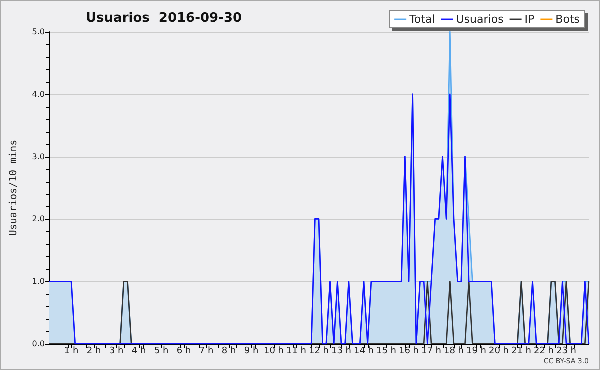 This screenshot has height=370, width=600. I want to click on y-tick-label: 1.0, so click(38, 281).